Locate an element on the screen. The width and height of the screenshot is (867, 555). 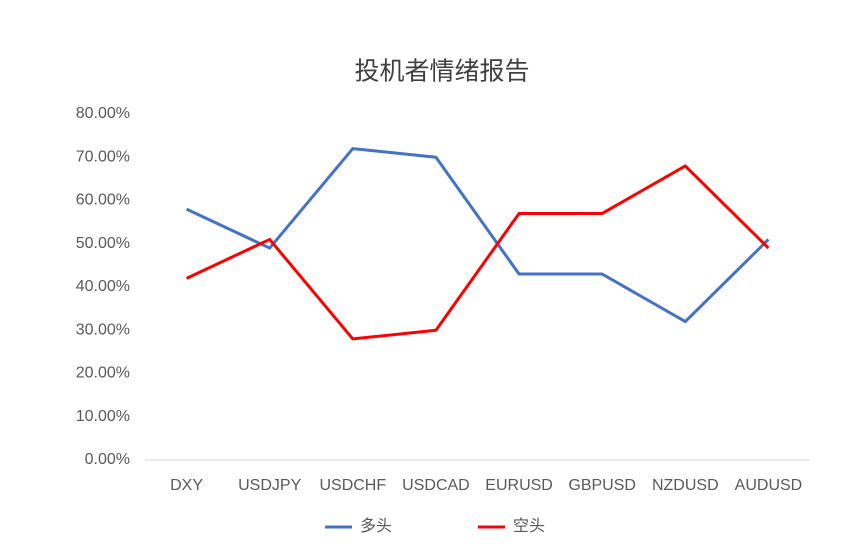
y-tick-label: 20.00% is located at coordinates (103, 373).